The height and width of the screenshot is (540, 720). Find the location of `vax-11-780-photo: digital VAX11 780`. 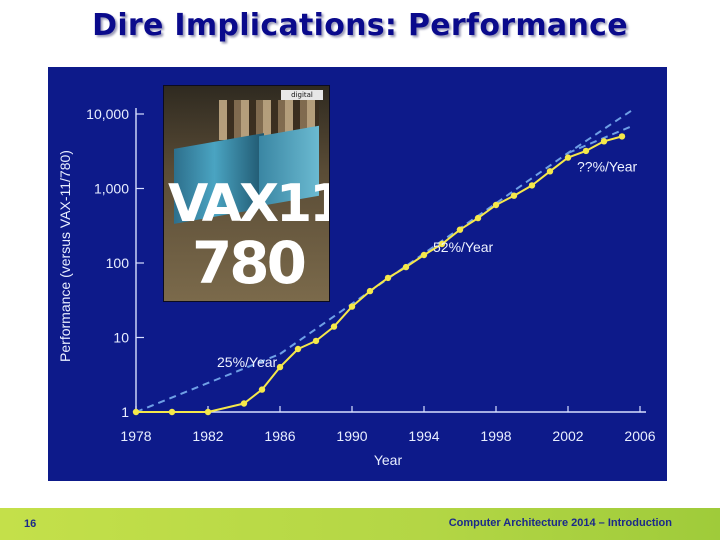

vax-11-780-photo: digital VAX11 780 is located at coordinates (246, 193).